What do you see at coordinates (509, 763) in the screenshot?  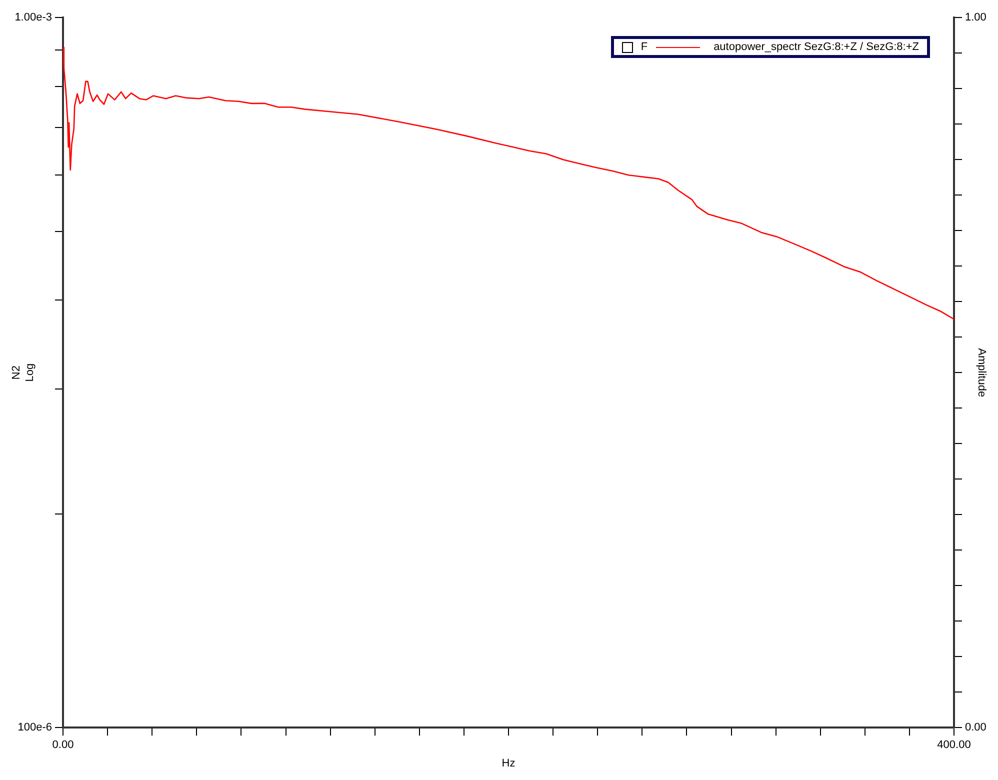 I see `x-axis-title: Hz` at bounding box center [509, 763].